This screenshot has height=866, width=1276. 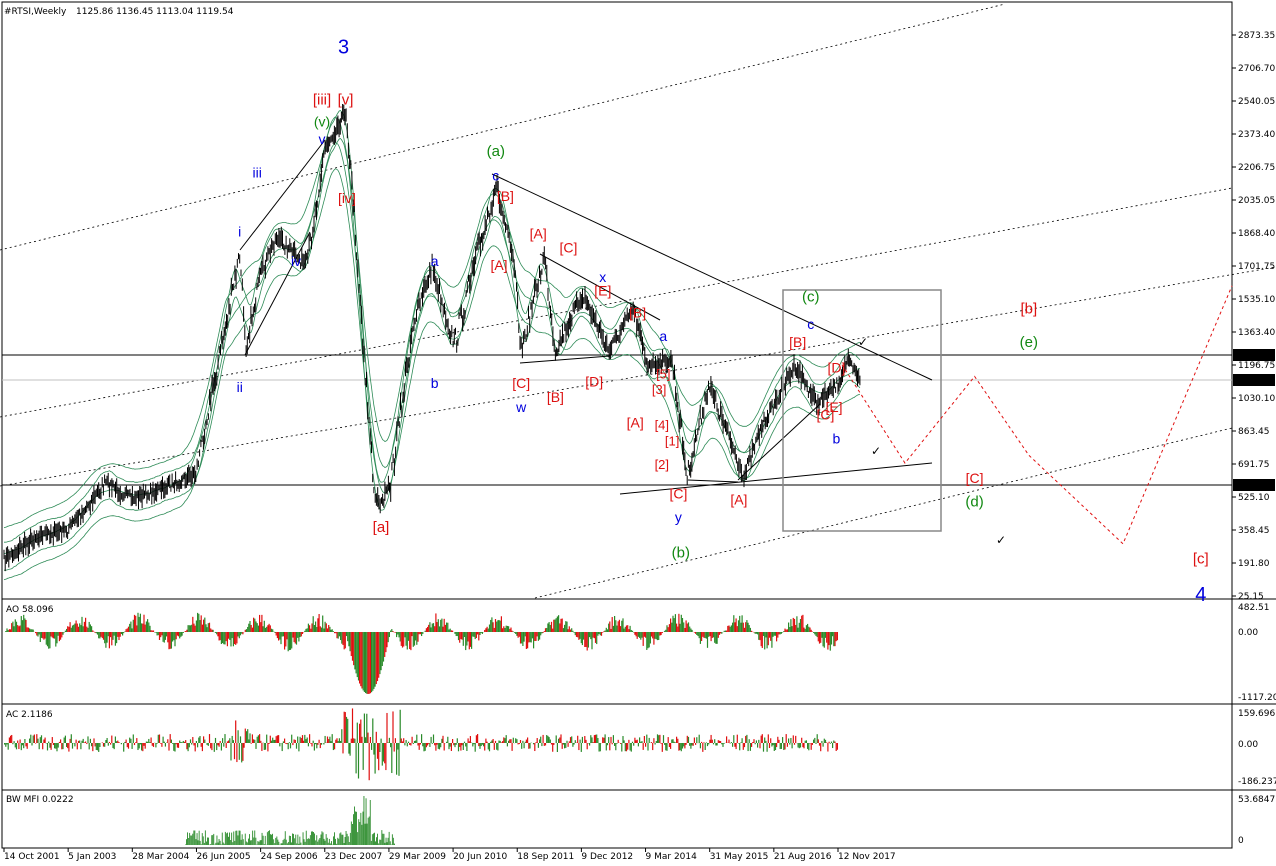 What do you see at coordinates (1241, 841) in the screenshot?
I see `indicator-tick-label: 0` at bounding box center [1241, 841].